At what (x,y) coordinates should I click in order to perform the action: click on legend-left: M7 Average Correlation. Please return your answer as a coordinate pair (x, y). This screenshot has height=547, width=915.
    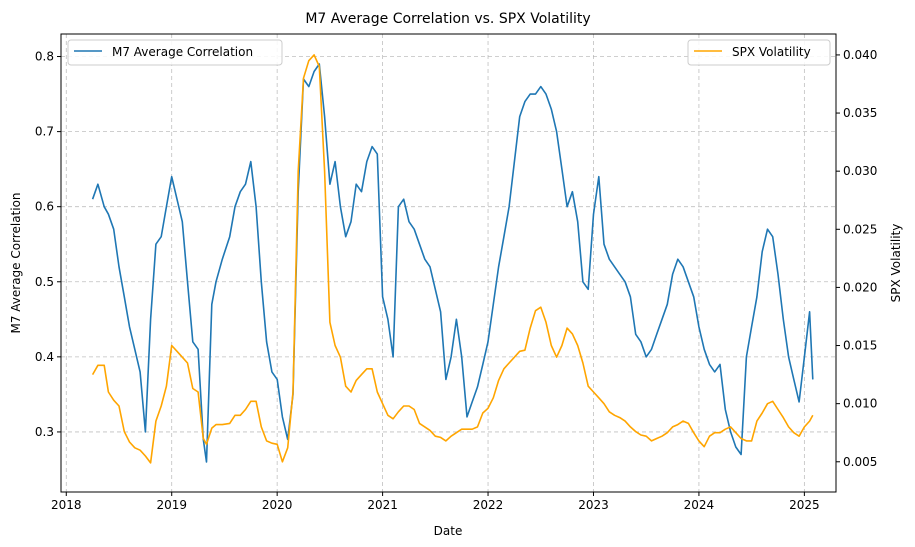
    Looking at the image, I should click on (175, 52).